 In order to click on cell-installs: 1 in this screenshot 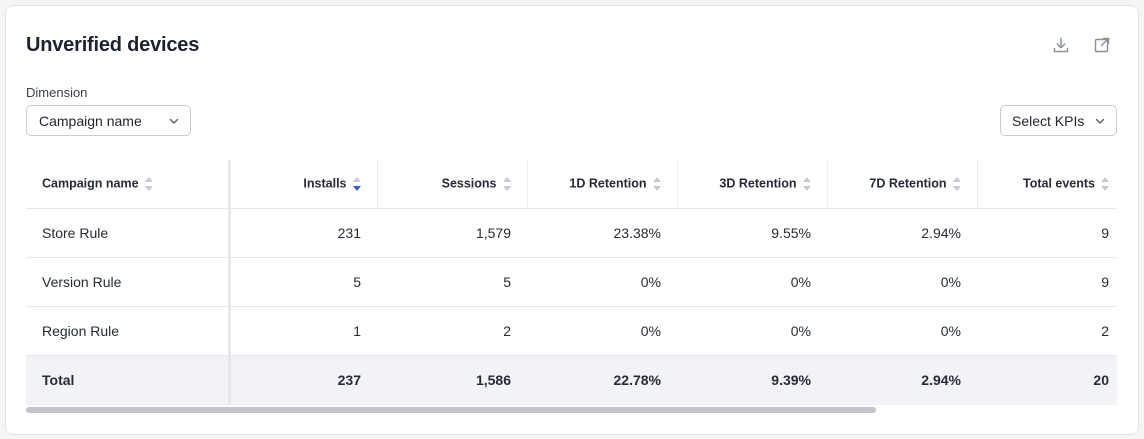, I will do `click(303, 331)`.